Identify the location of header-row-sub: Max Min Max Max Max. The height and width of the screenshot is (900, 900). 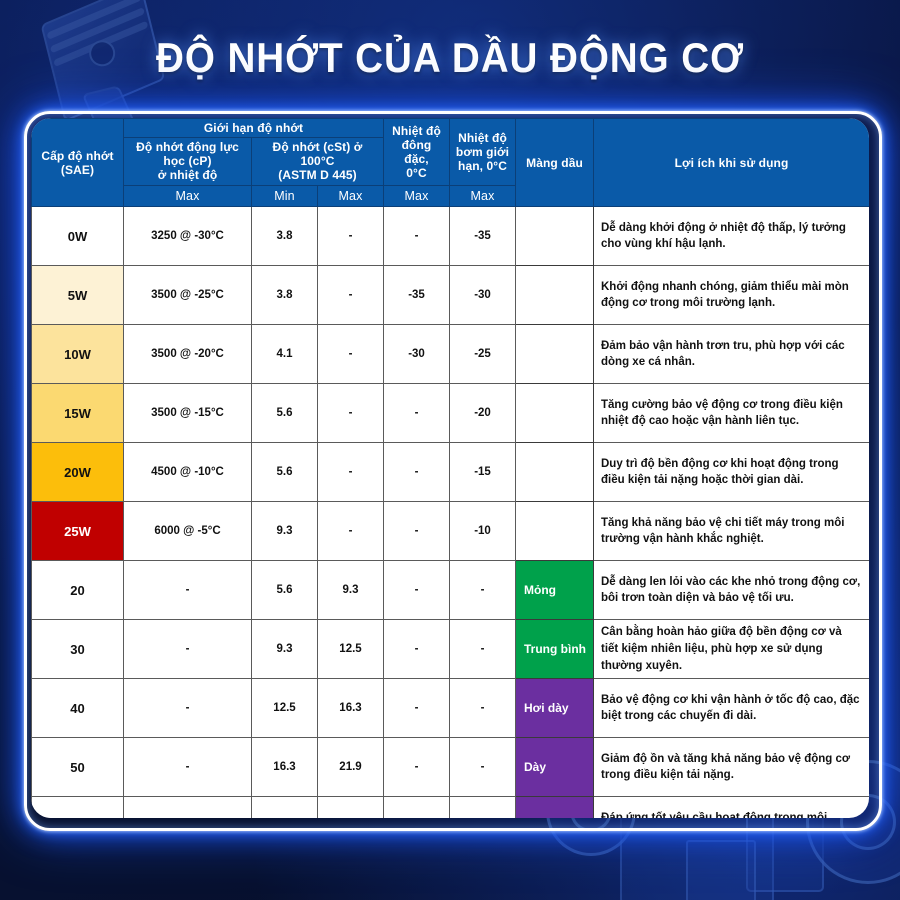
(451, 196).